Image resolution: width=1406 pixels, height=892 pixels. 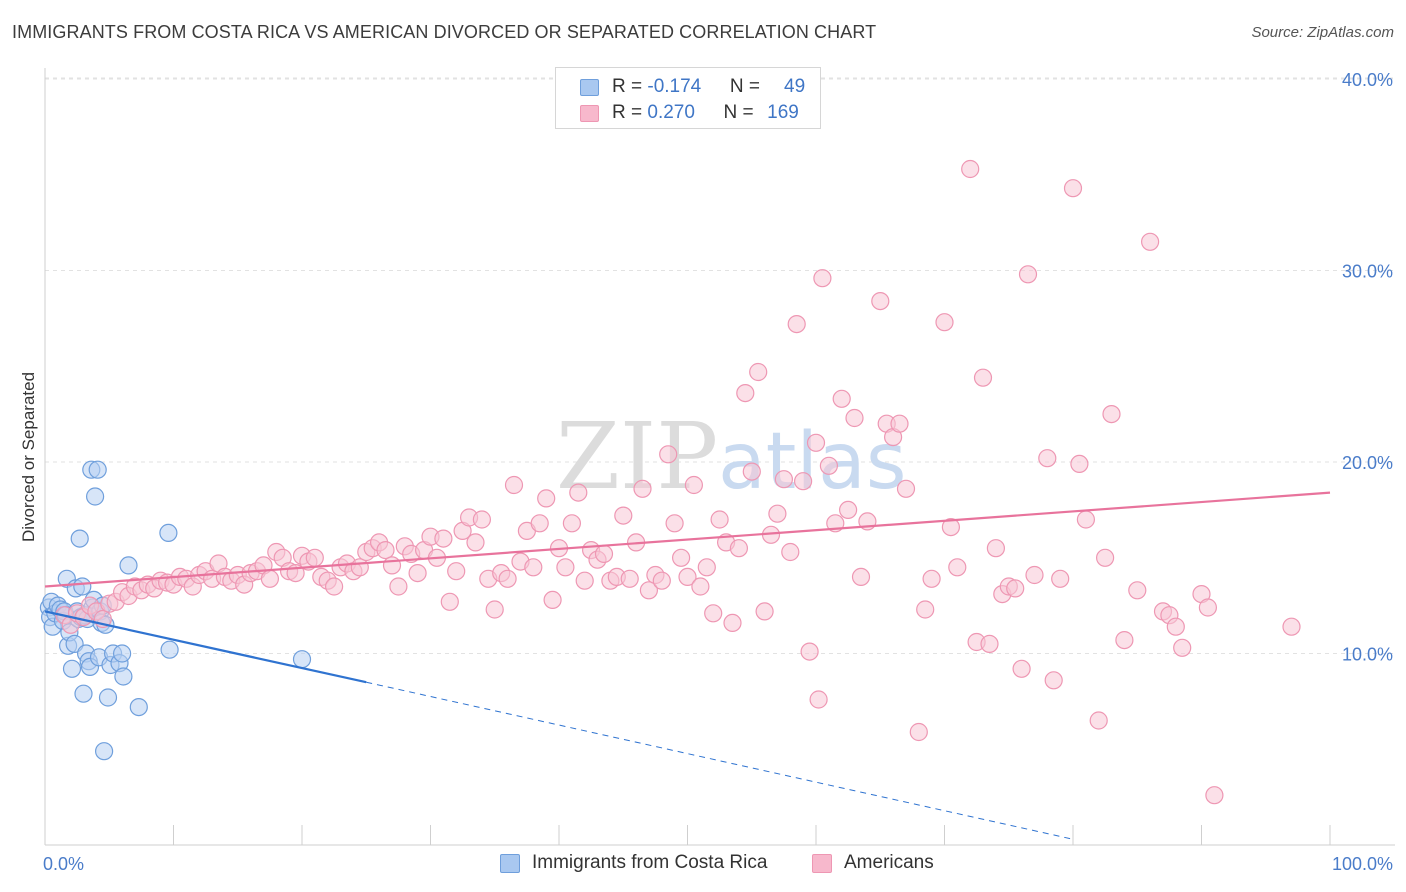 What do you see at coordinates (822, 863) in the screenshot?
I see `bottom-legend-swatch-americans` at bounding box center [822, 863].